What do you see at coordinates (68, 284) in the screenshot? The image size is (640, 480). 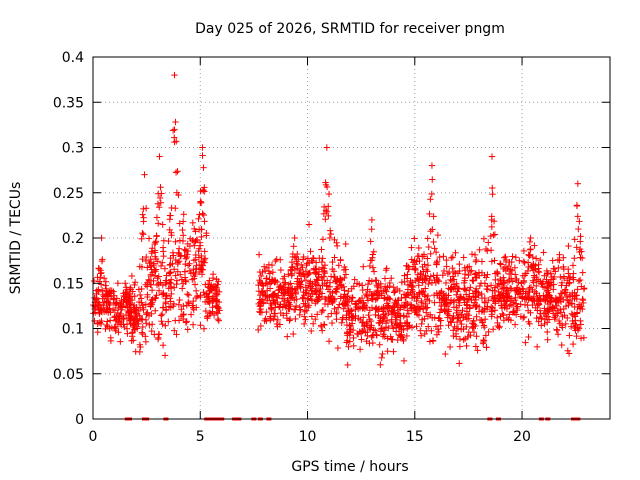 I see `y-tick-label: 0.15` at bounding box center [68, 284].